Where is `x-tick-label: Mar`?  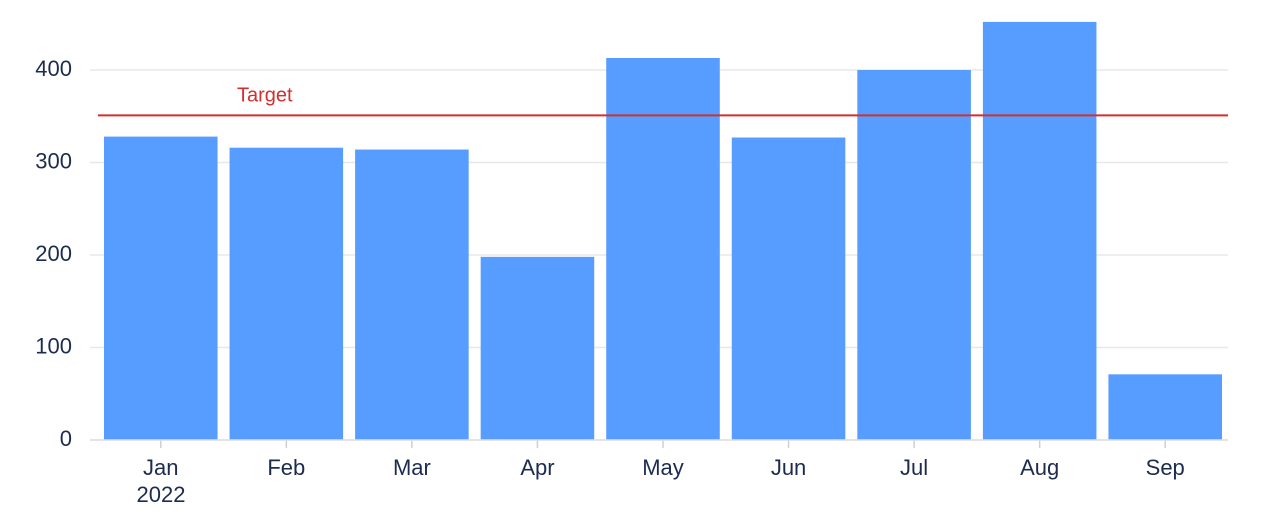 x-tick-label: Mar is located at coordinates (412, 467).